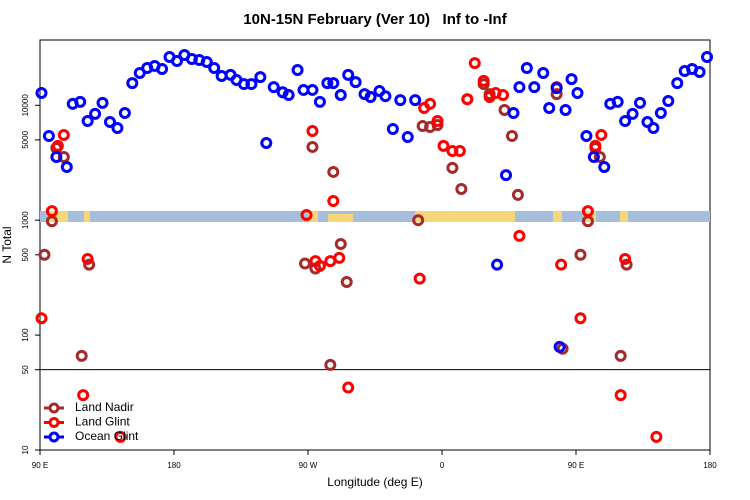  What do you see at coordinates (102, 422) in the screenshot?
I see `legend-label: Land Glint` at bounding box center [102, 422].